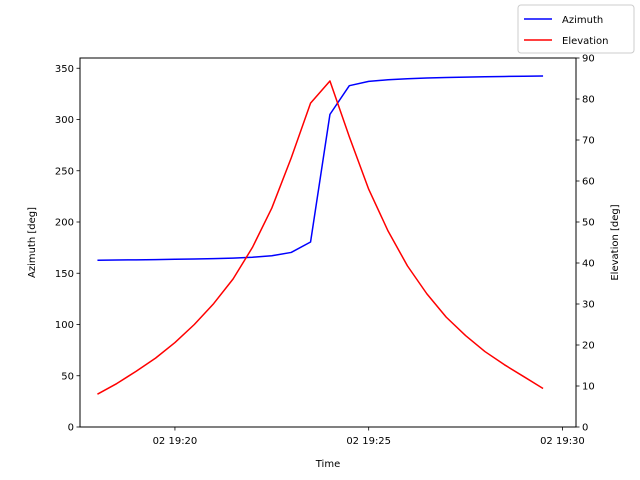  Describe the element at coordinates (64, 325) in the screenshot. I see `left-y-tick-label: 100` at that location.